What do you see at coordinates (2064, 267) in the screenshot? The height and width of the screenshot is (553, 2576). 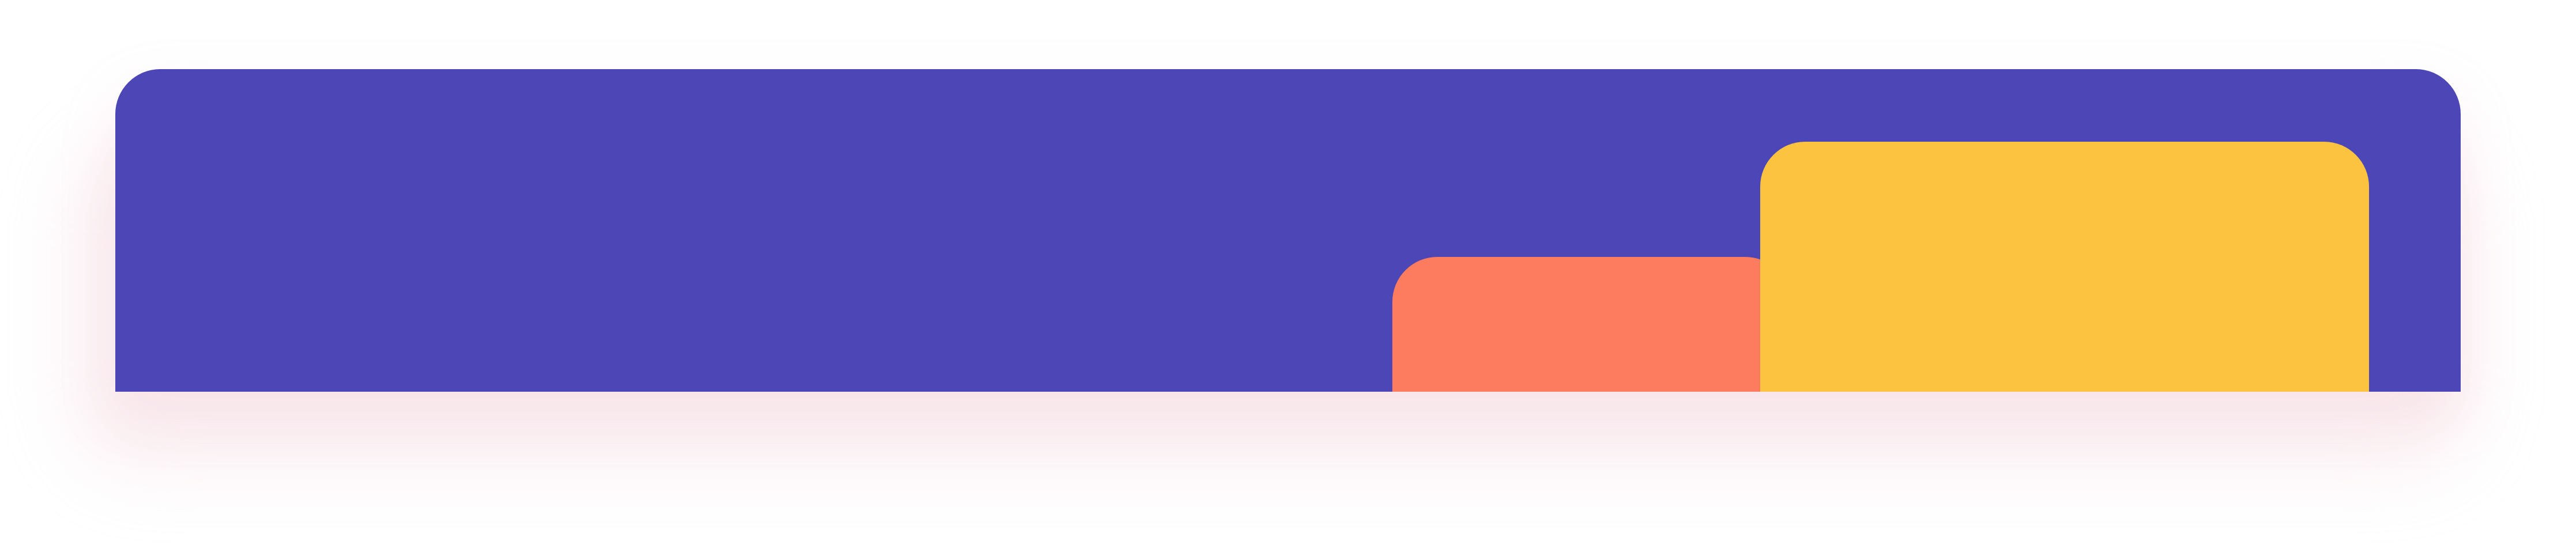 I see `yellow-card` at bounding box center [2064, 267].